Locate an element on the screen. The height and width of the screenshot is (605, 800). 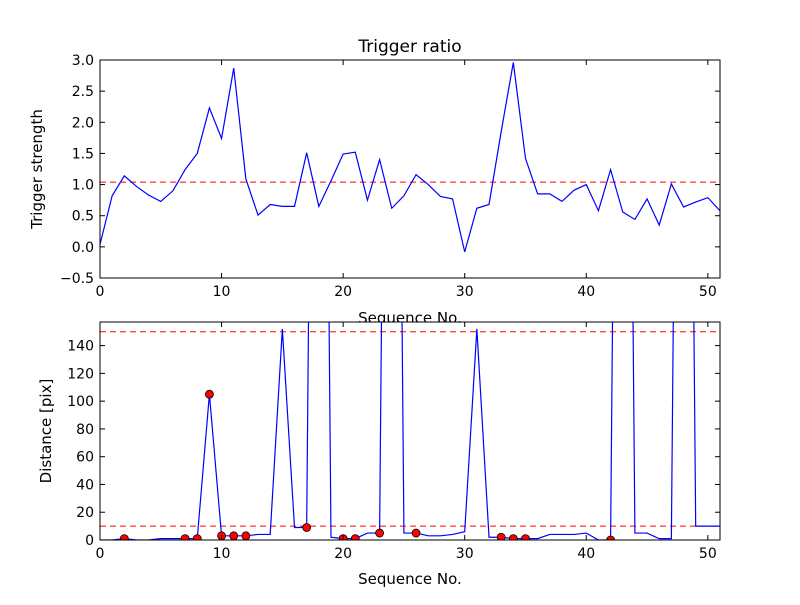
y-tick-label: 1.5 is located at coordinates (83, 154).